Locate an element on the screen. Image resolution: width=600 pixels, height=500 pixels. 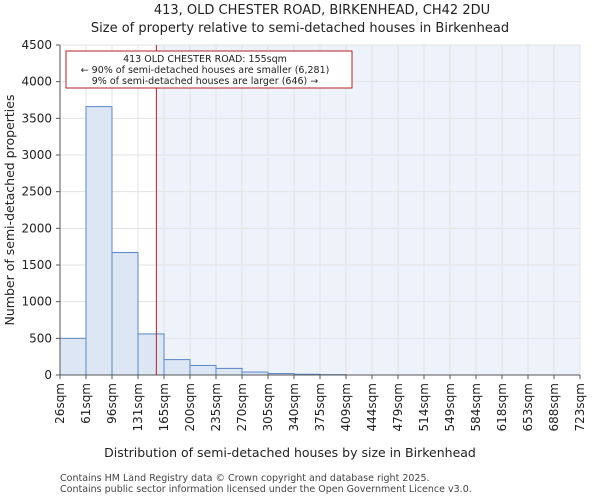
x-tick-label: 235sqm is located at coordinates (216, 407).